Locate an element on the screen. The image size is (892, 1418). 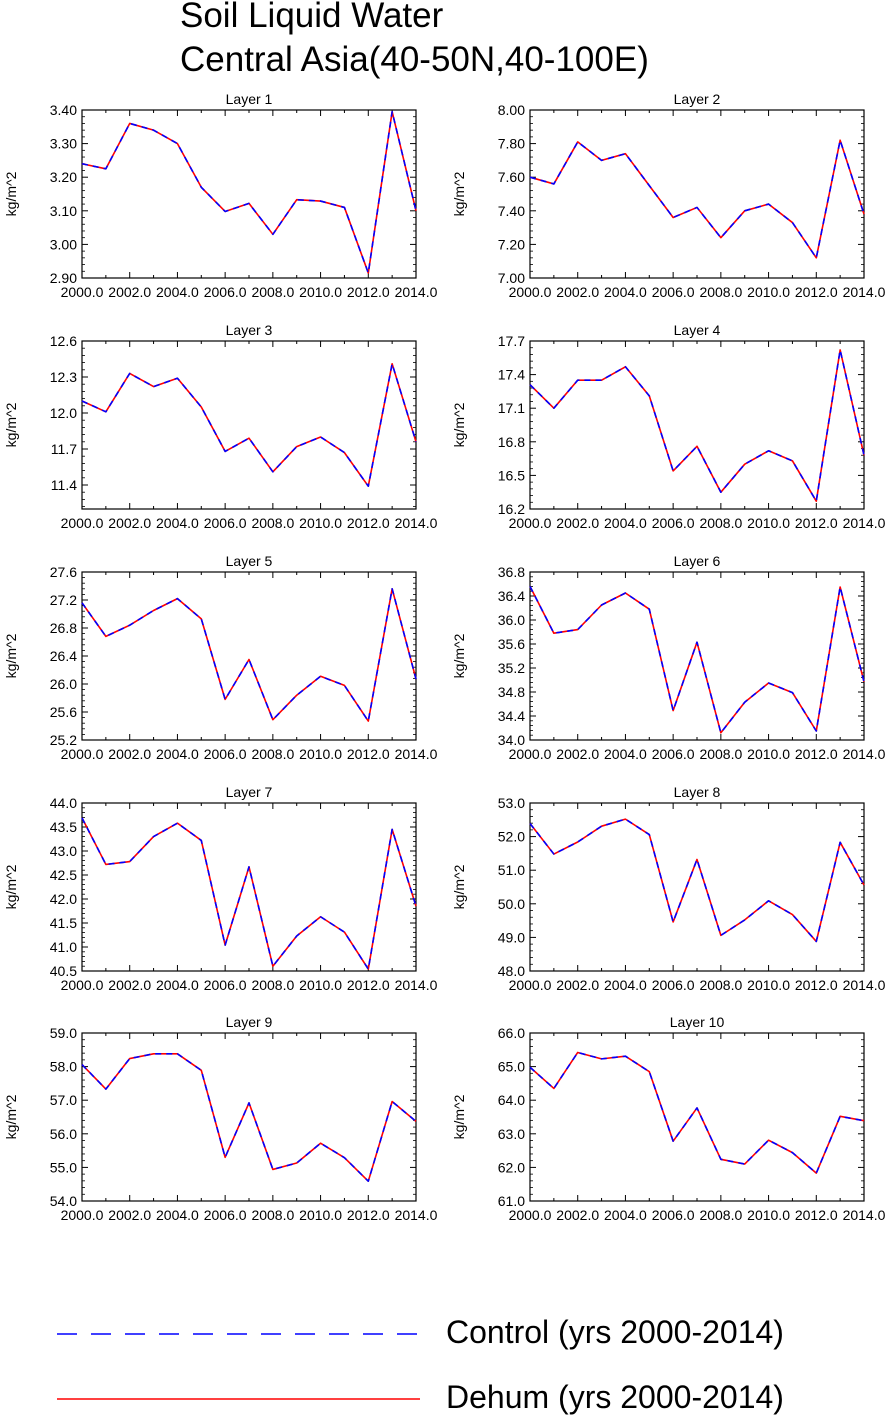
layer9-title: Layer 9 is located at coordinates (249, 1022).